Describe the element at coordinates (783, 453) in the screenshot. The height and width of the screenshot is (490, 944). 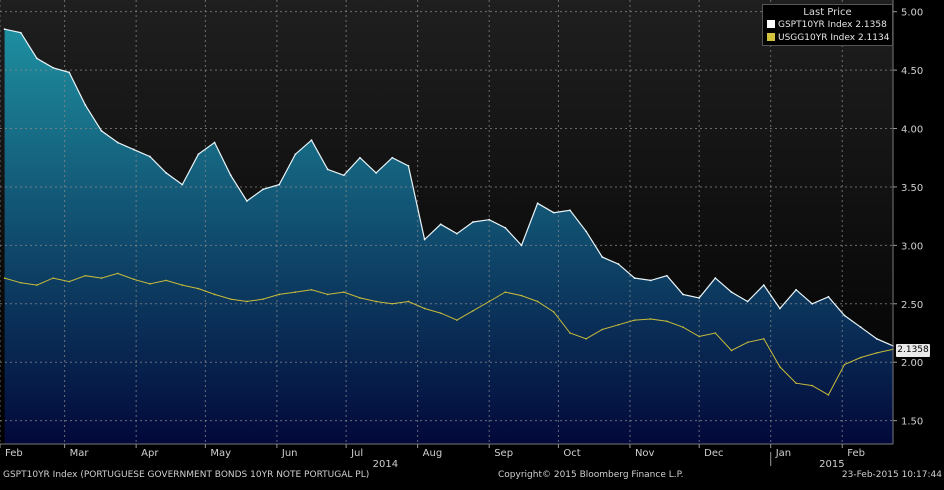
I see `x-tick-label: Jan` at that location.